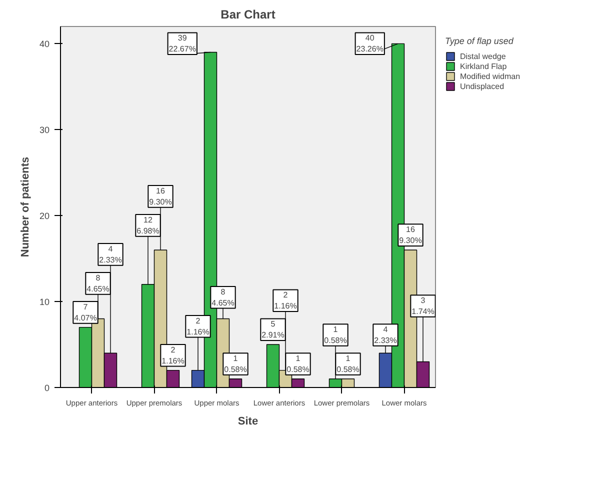  What do you see at coordinates (490, 76) in the screenshot?
I see `legend-label: Modified widman` at bounding box center [490, 76].